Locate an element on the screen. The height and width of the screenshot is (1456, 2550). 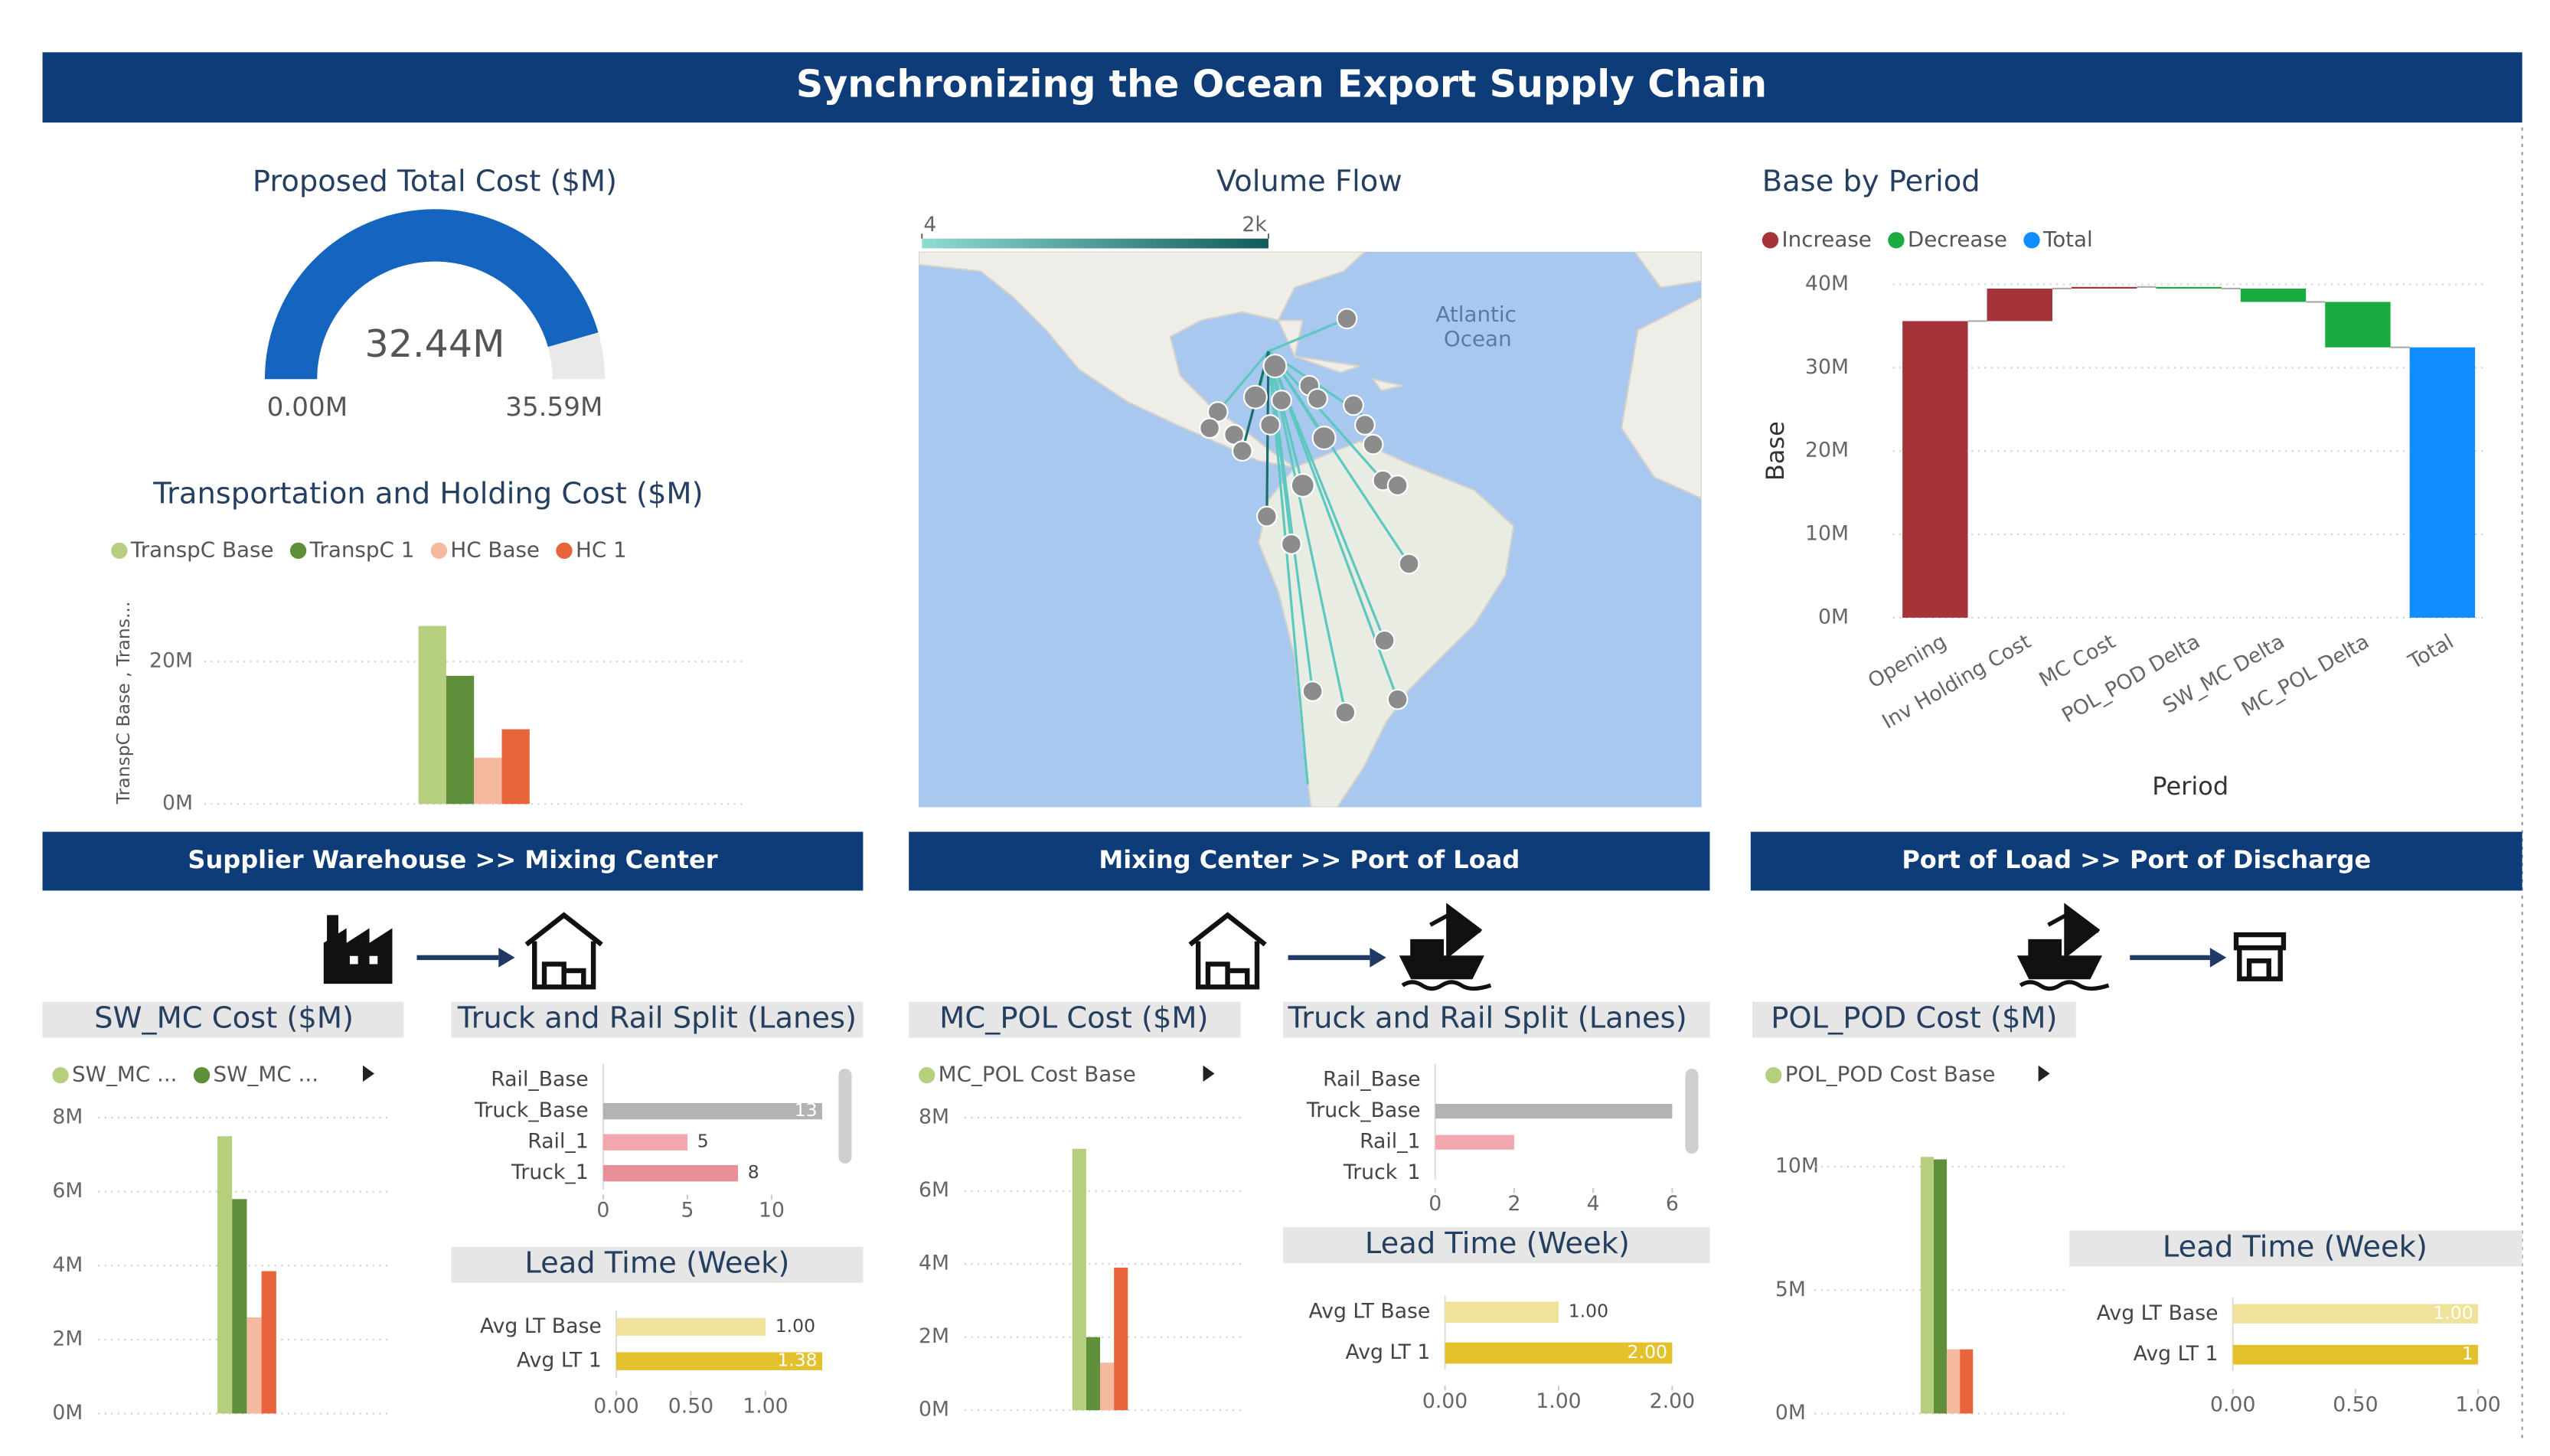
x-tick-label: 1.00 is located at coordinates (1559, 1401).